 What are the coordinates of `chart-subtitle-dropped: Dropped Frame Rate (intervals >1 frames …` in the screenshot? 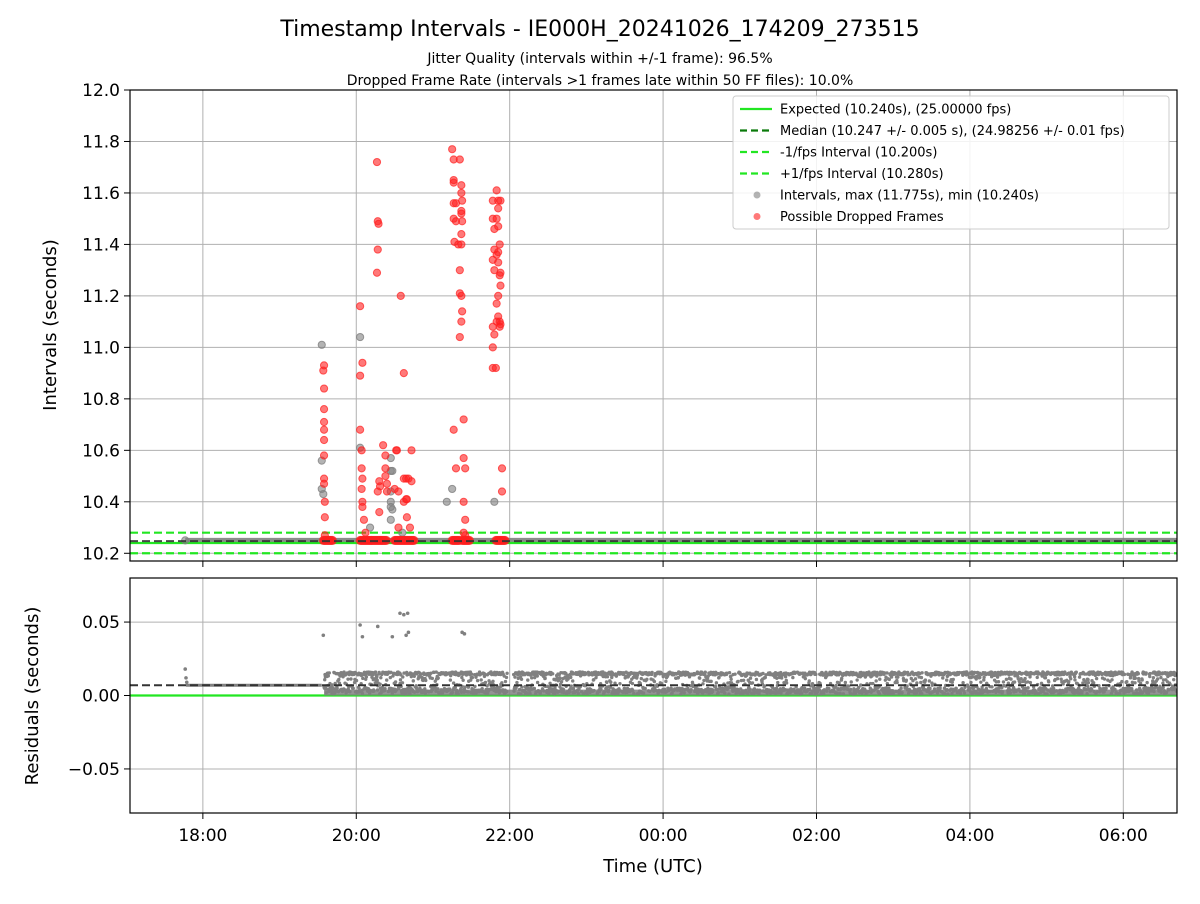 It's located at (600, 81).